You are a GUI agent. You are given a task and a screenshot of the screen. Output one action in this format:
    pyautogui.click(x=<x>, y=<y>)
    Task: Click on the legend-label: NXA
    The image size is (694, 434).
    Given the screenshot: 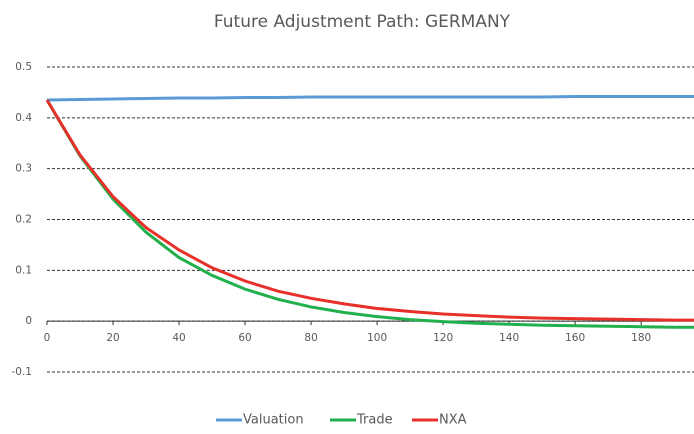 What is the action you would take?
    pyautogui.click(x=453, y=420)
    